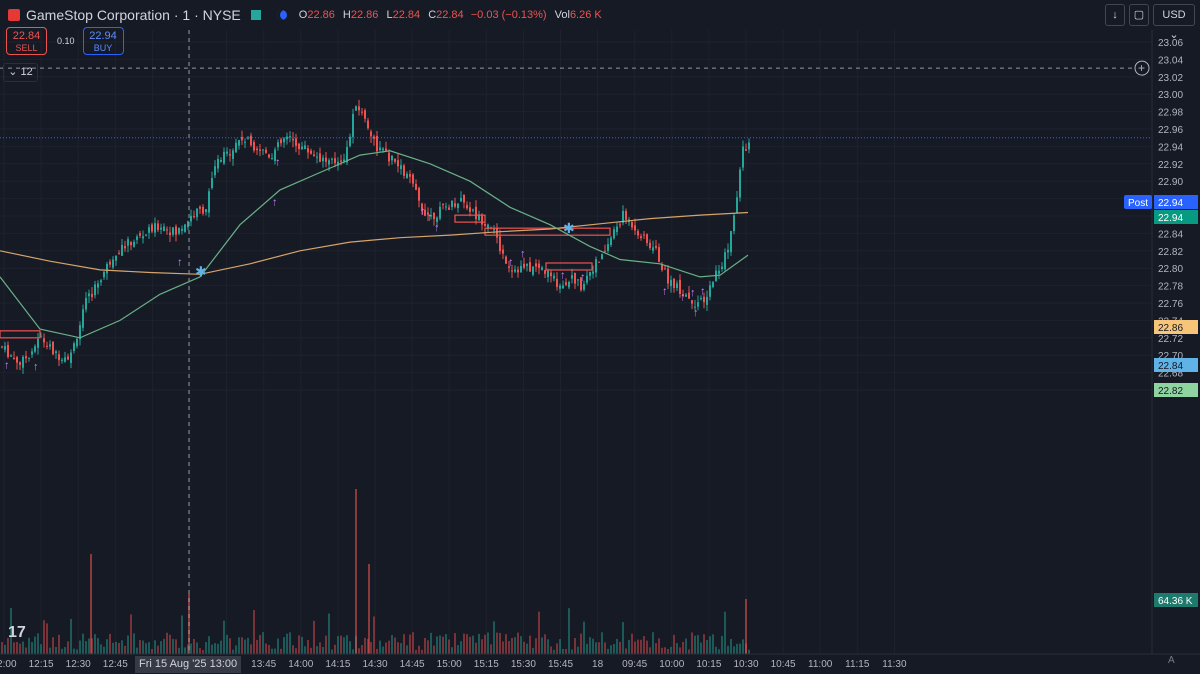  What do you see at coordinates (305, 276) in the screenshot?
I see `supply-zones` at bounding box center [305, 276].